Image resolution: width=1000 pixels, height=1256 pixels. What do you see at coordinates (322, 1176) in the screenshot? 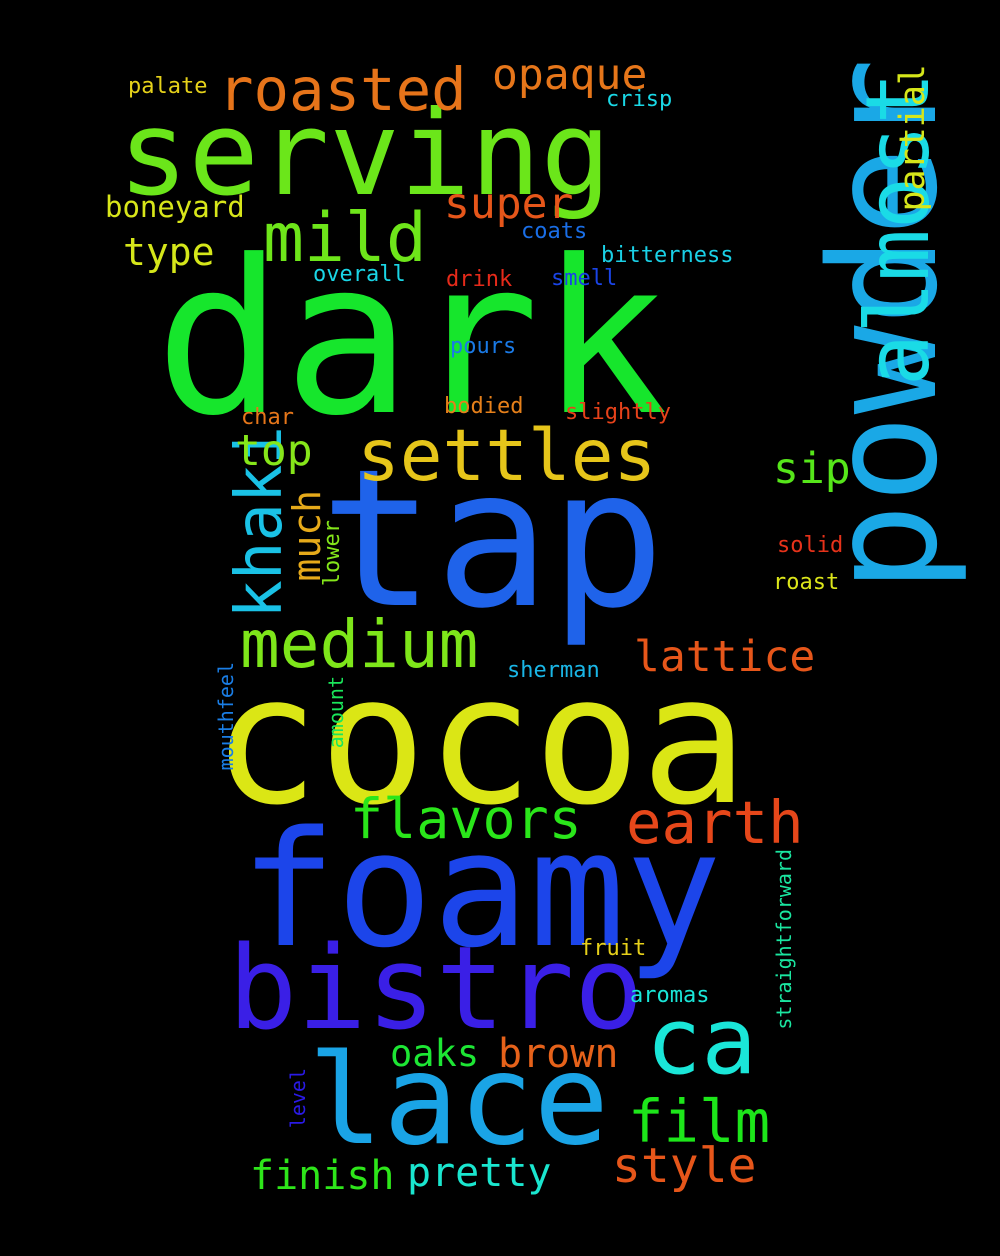
I see `word-finish: finish` at bounding box center [322, 1176].